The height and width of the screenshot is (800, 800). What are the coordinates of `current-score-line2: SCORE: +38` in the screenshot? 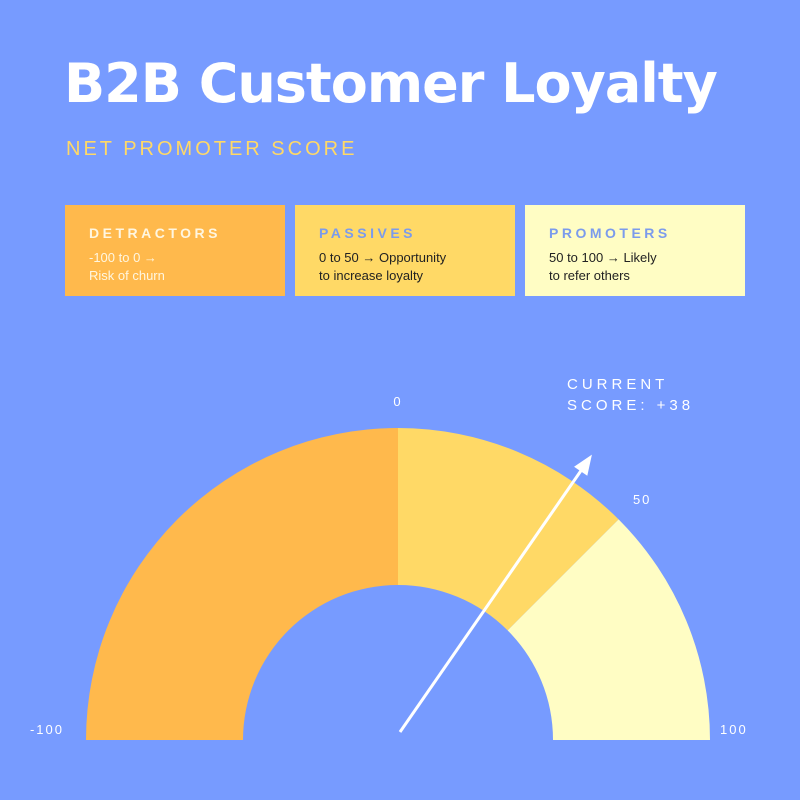 It's located at (631, 405).